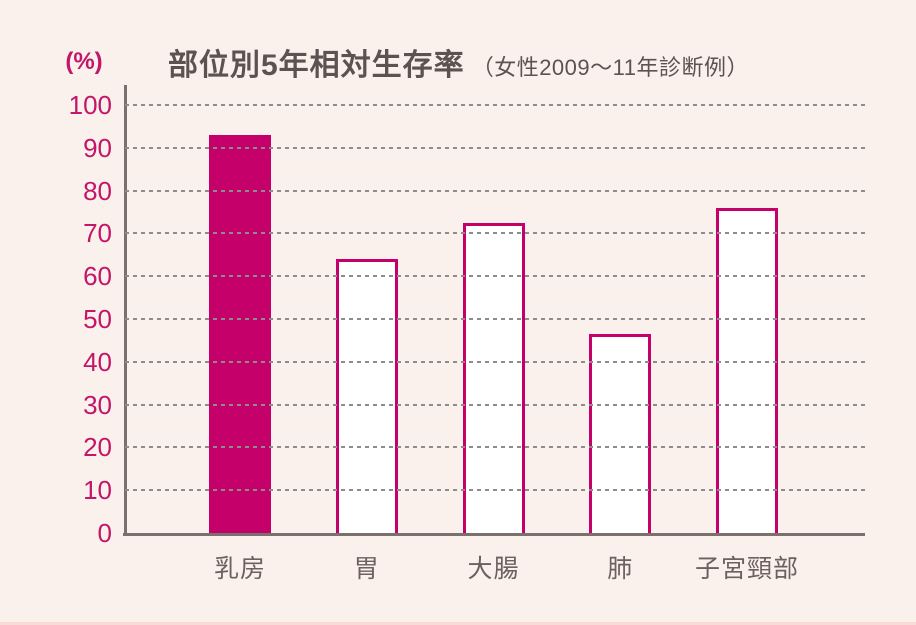 This screenshot has height=625, width=916. Describe the element at coordinates (97, 319) in the screenshot. I see `y-tick-label-50: 50` at that location.